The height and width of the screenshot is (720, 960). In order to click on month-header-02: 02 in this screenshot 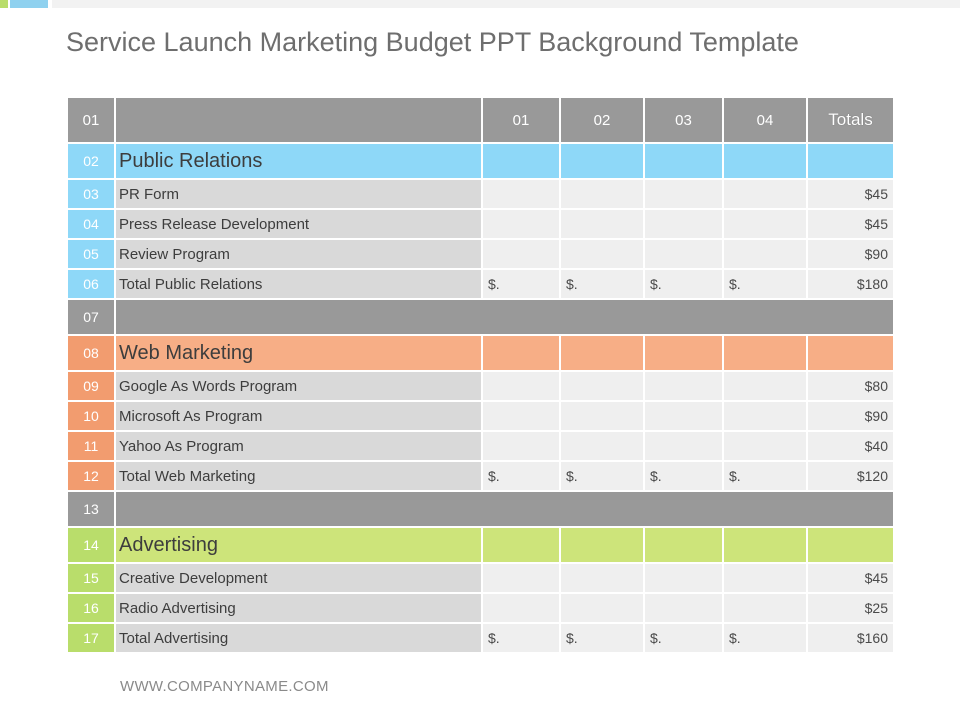, I will do `click(602, 120)`.